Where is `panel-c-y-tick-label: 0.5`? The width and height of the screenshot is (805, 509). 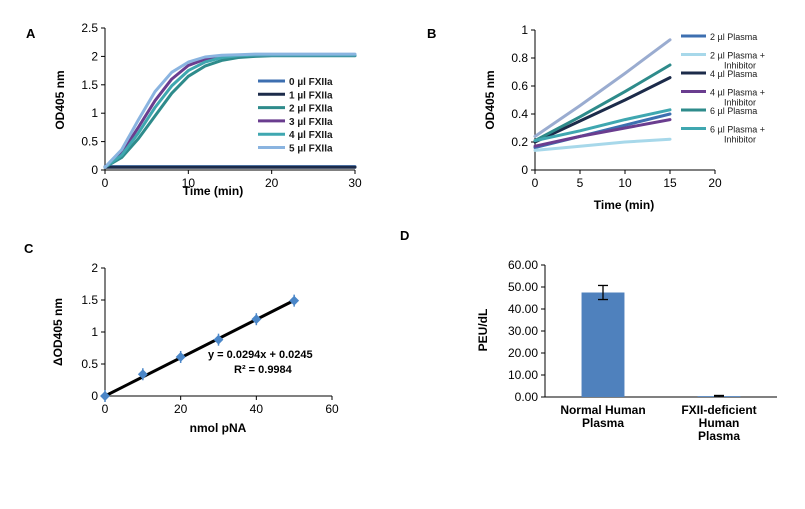
panel-c-y-tick-label: 0.5 is located at coordinates (89, 364).